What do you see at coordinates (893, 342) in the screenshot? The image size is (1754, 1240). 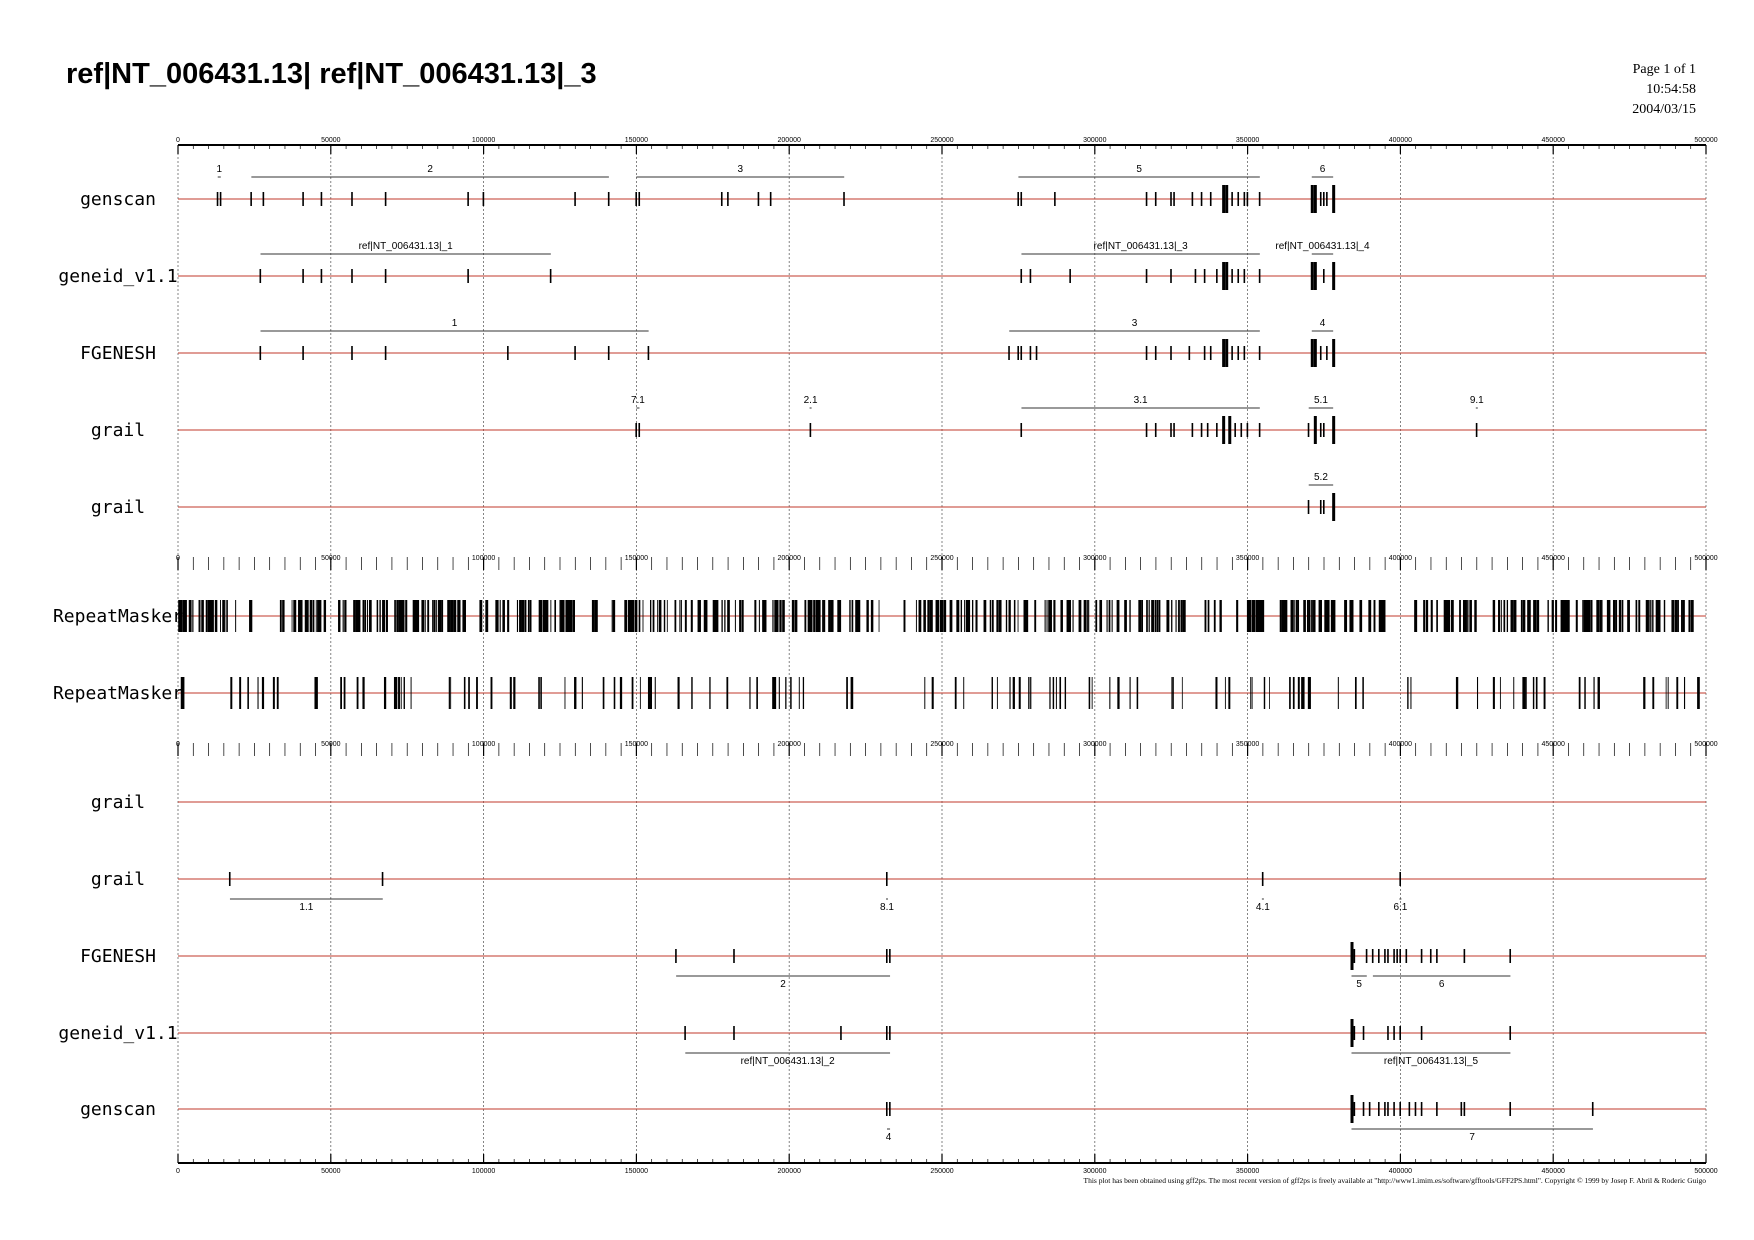 I see `track: FGENESH 1 3 4` at bounding box center [893, 342].